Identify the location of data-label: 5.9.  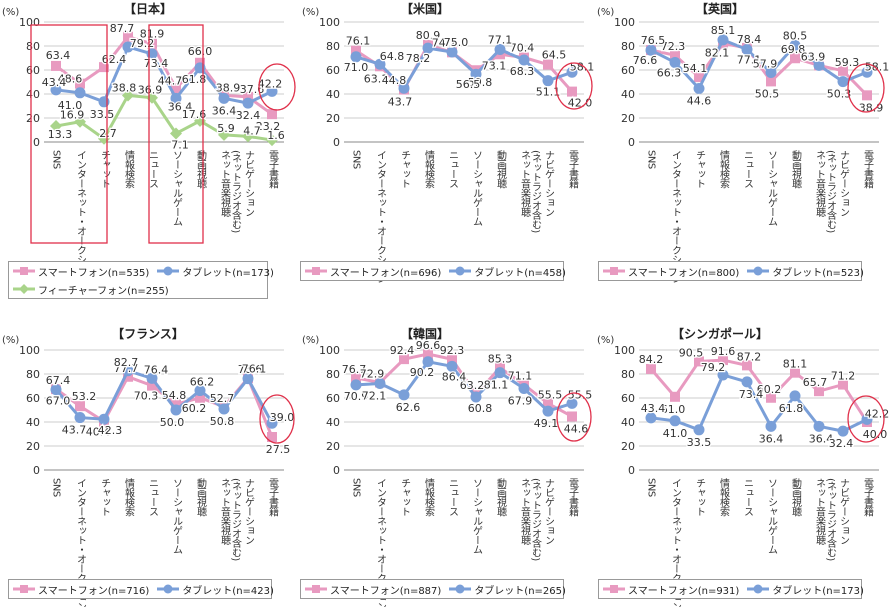
(226, 128).